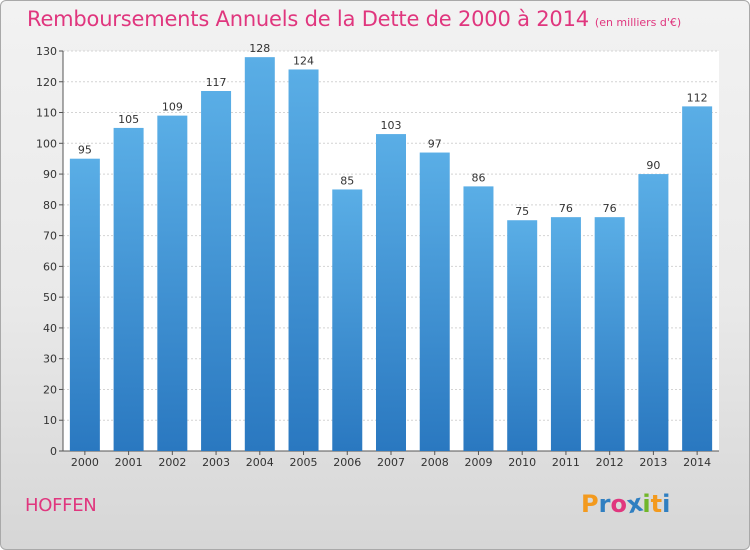 The image size is (750, 550). Describe the element at coordinates (50, 389) in the screenshot. I see `y-tick-label: 20` at that location.